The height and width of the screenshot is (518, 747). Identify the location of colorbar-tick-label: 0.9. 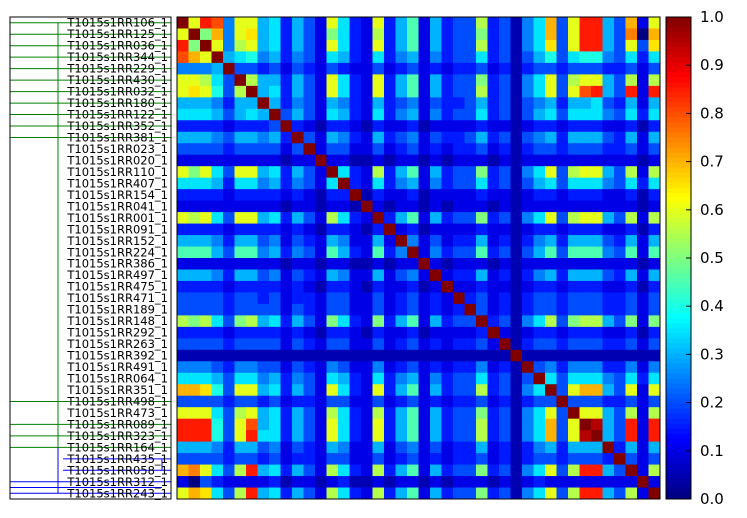
(712, 65).